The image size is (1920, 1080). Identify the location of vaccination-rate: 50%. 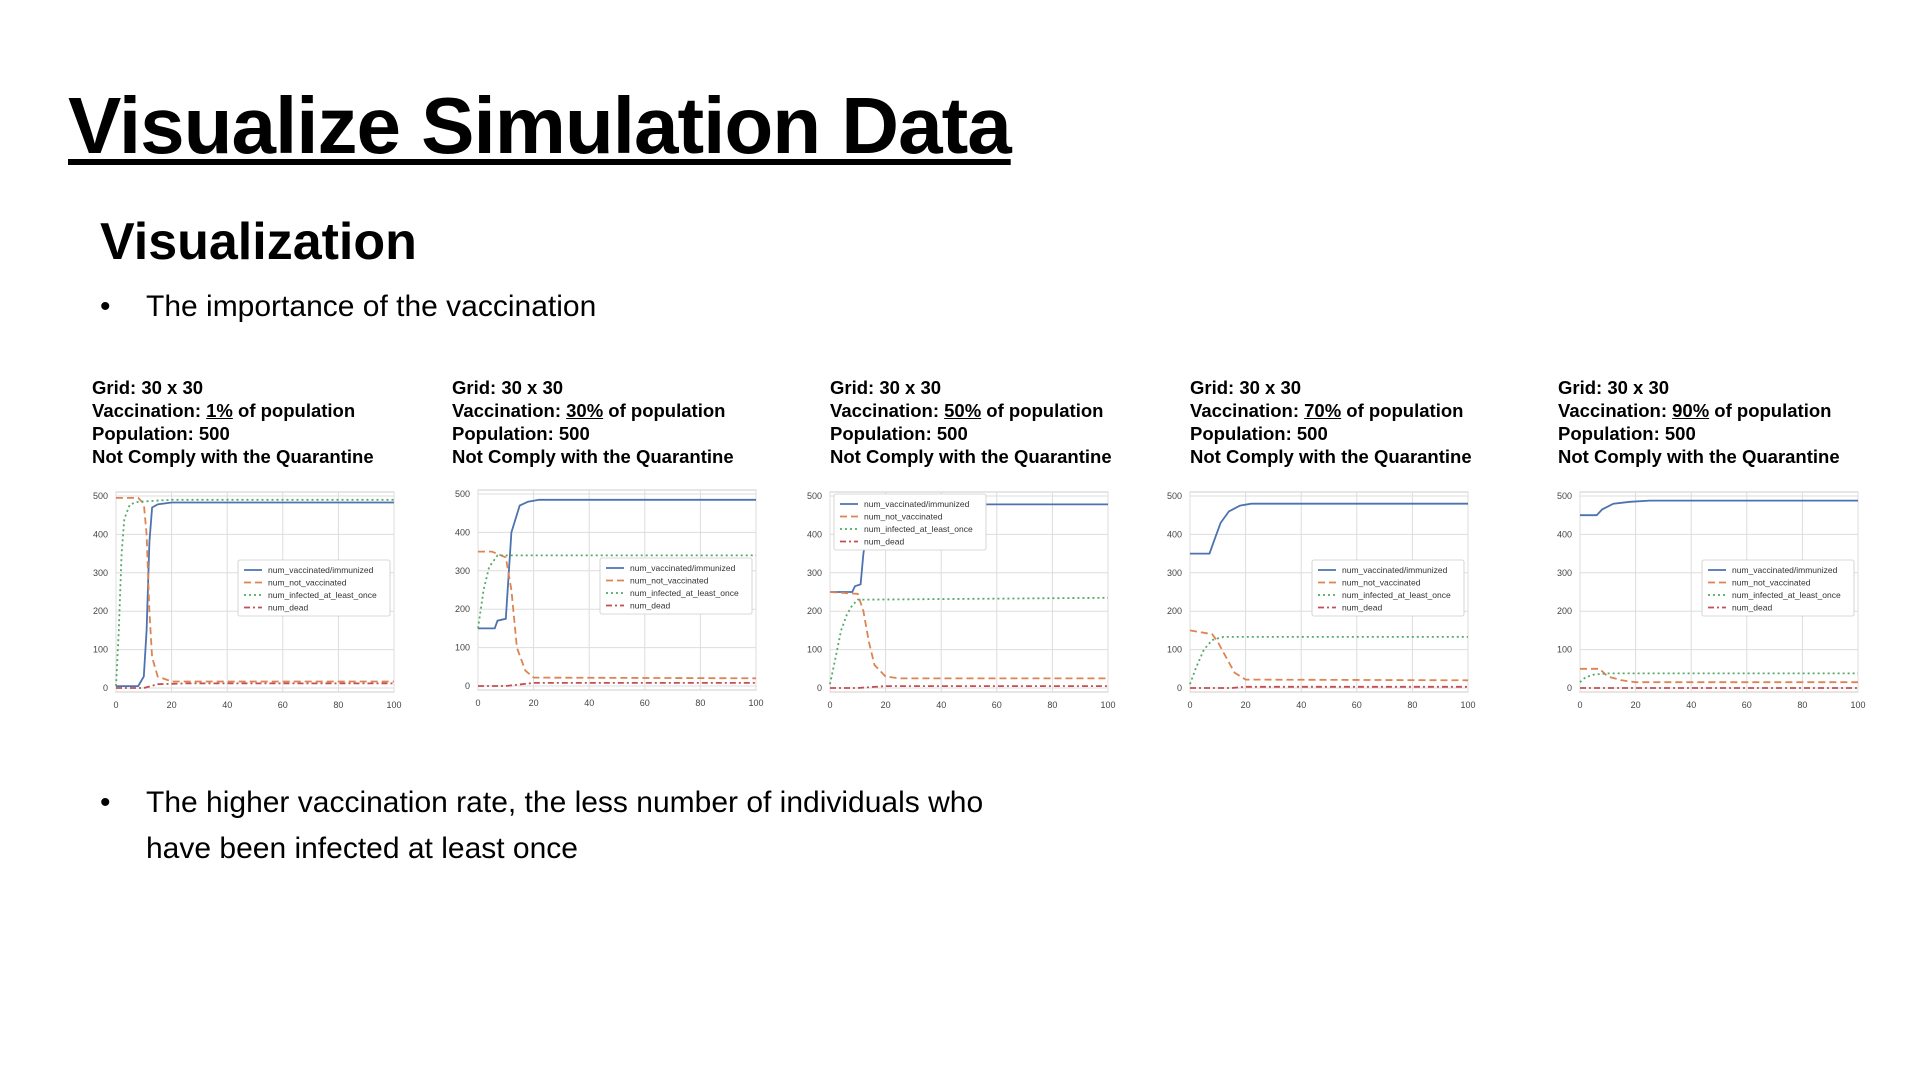
(963, 410).